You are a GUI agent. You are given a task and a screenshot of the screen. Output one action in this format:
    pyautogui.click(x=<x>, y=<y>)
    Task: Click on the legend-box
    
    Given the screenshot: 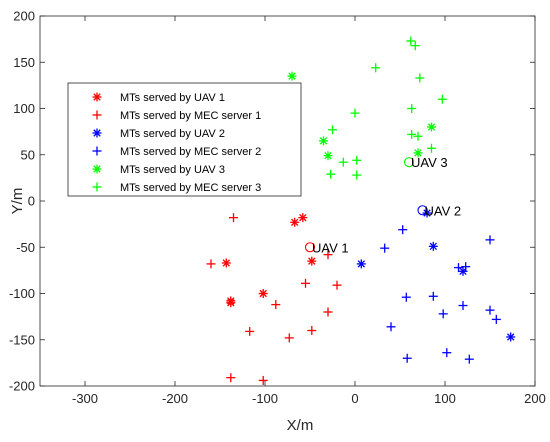 What is the action you would take?
    pyautogui.click(x=184, y=139)
    